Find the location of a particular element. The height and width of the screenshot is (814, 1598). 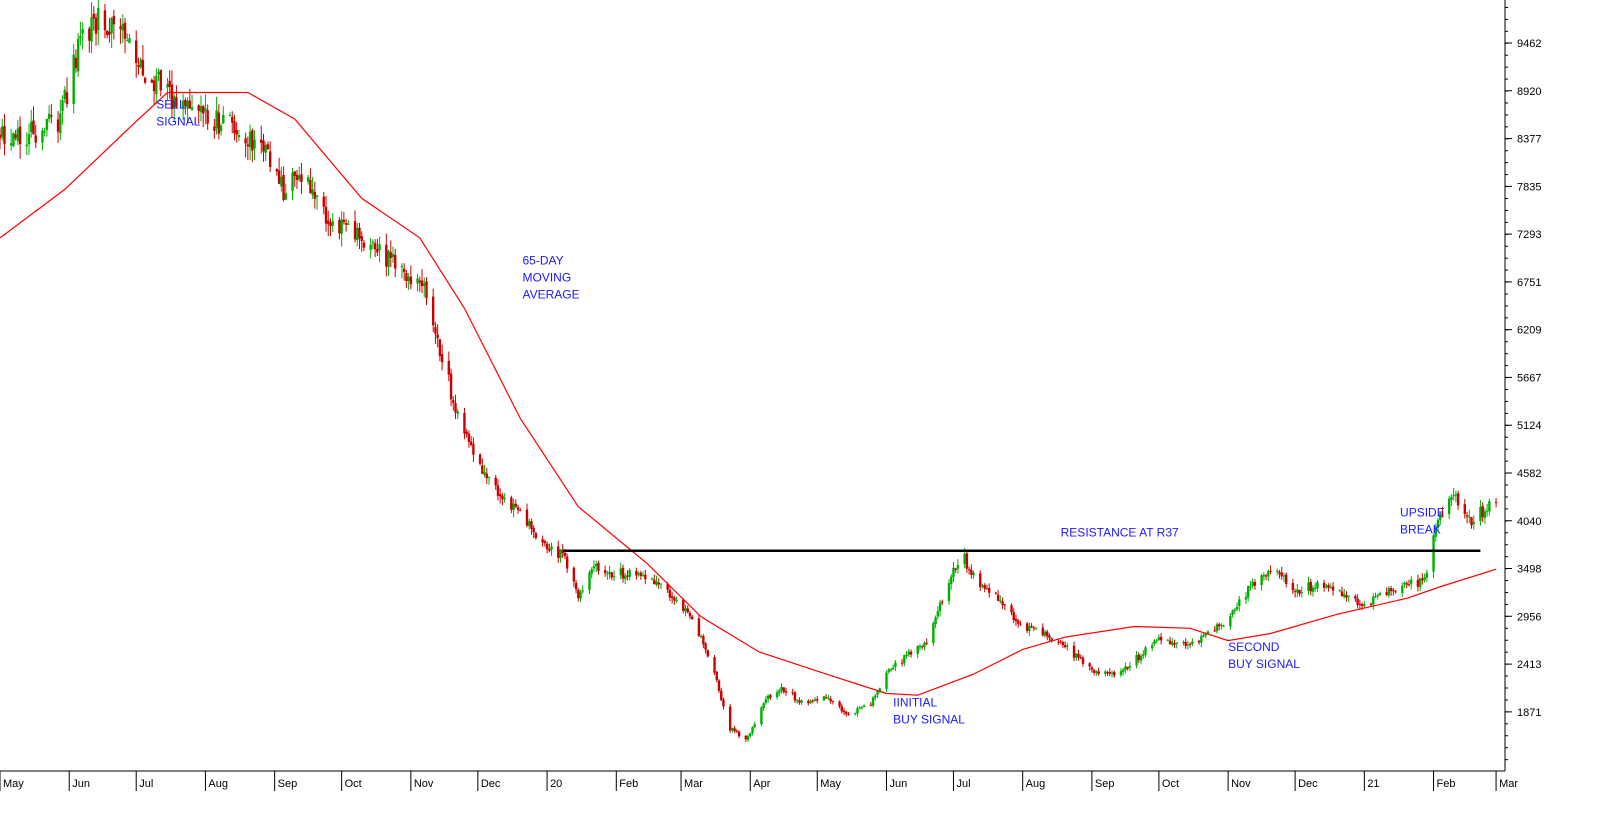

x-tick-label: Nov is located at coordinates (1241, 784).